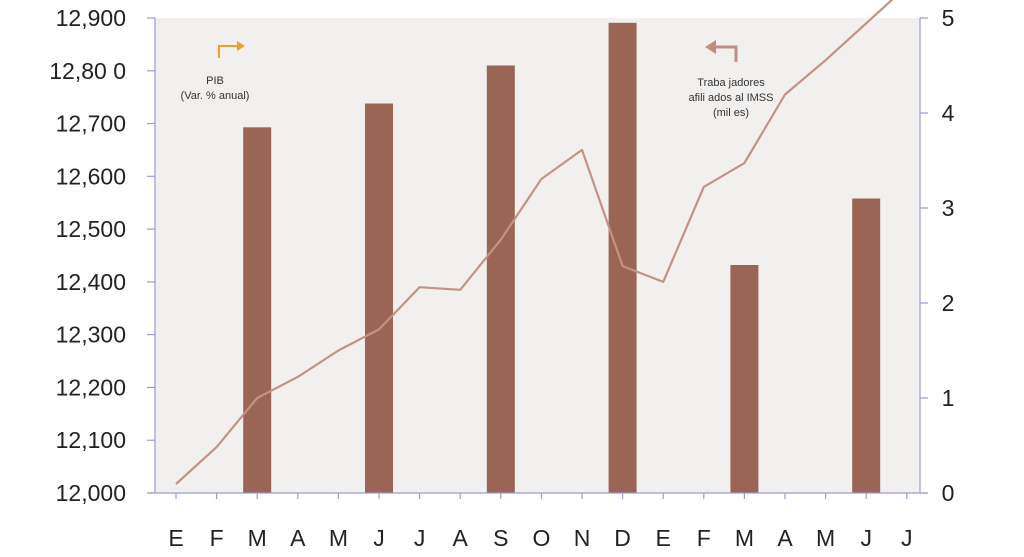  What do you see at coordinates (948, 303) in the screenshot?
I see `right-tick-label: 2` at bounding box center [948, 303].